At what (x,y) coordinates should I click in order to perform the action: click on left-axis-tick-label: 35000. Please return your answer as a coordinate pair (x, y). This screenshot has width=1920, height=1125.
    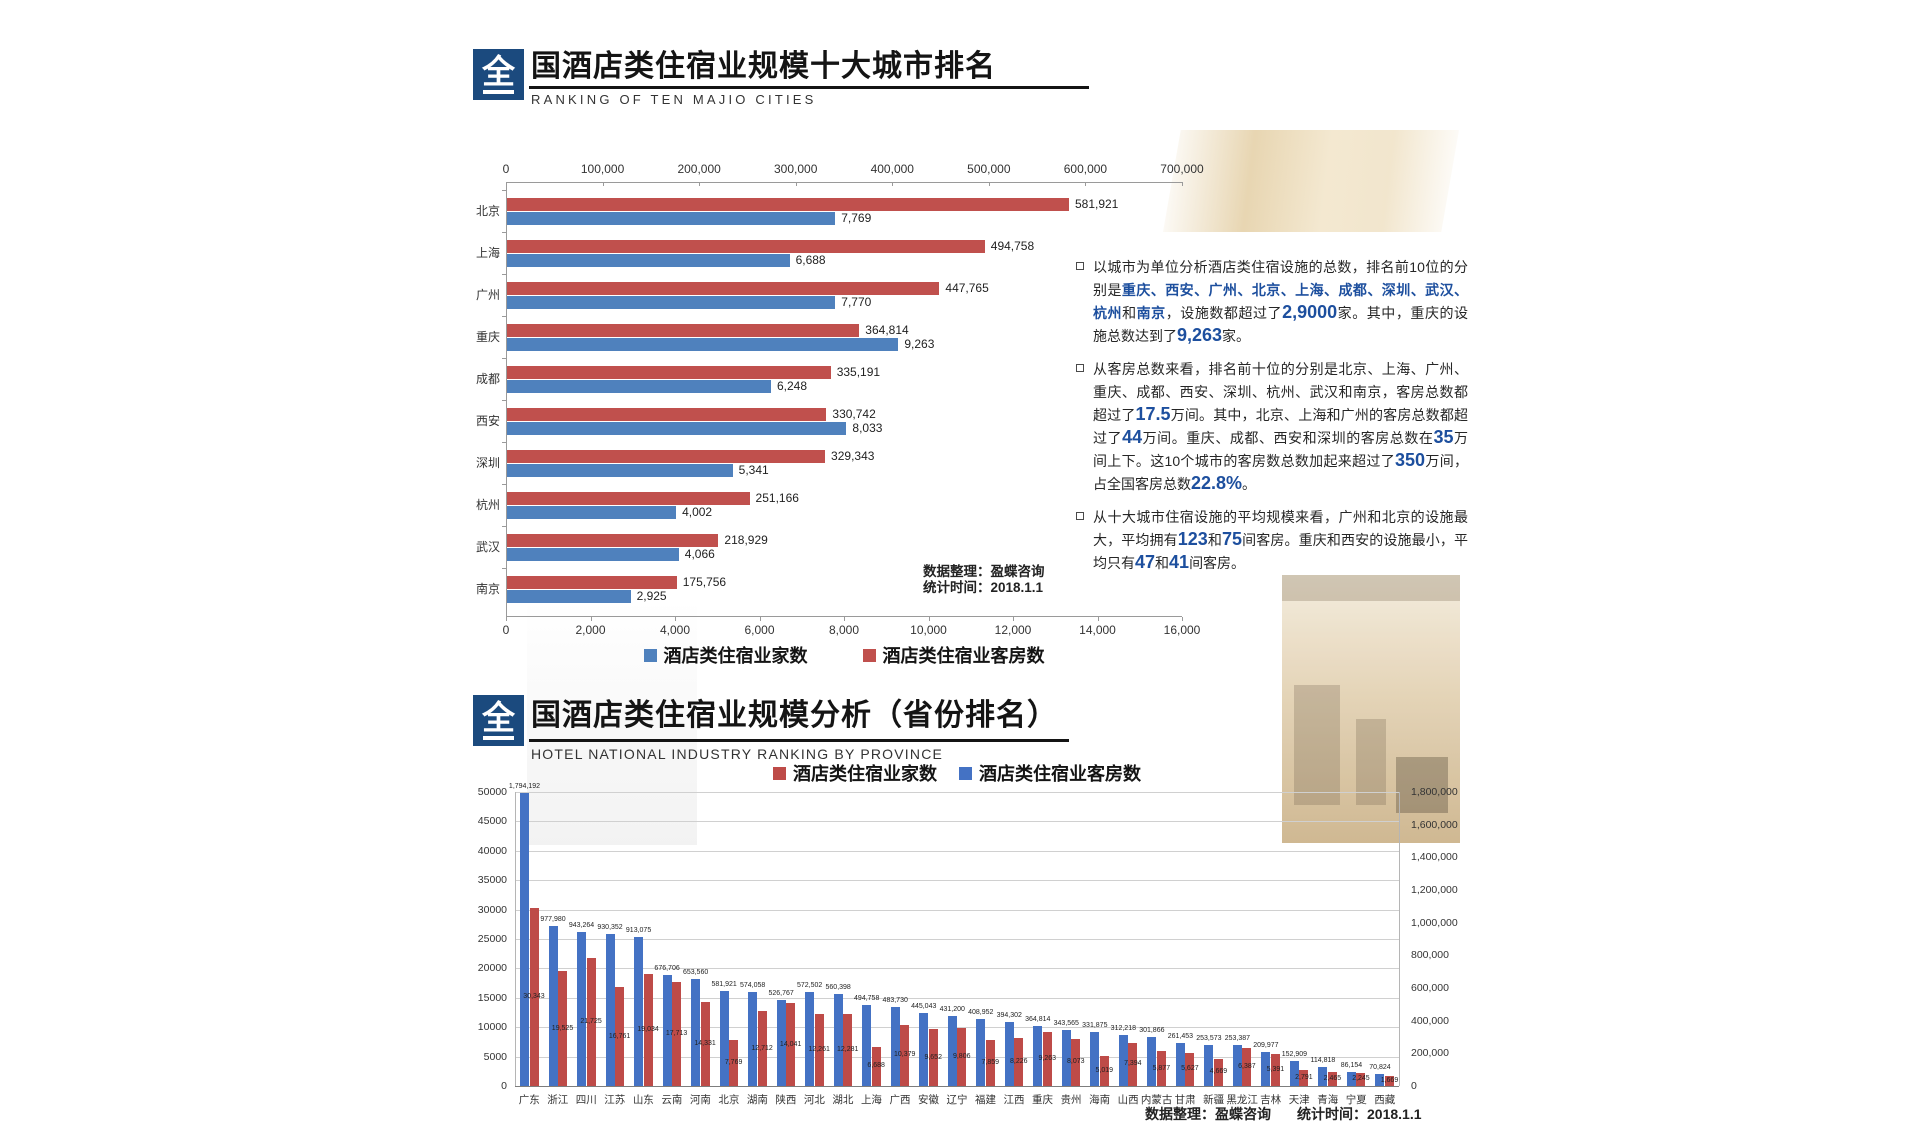
    Looking at the image, I should click on (492, 880).